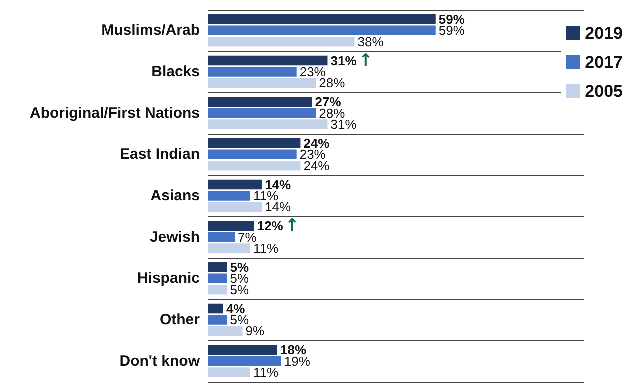  What do you see at coordinates (371, 42) in the screenshot?
I see `data-label: 38%` at bounding box center [371, 42].